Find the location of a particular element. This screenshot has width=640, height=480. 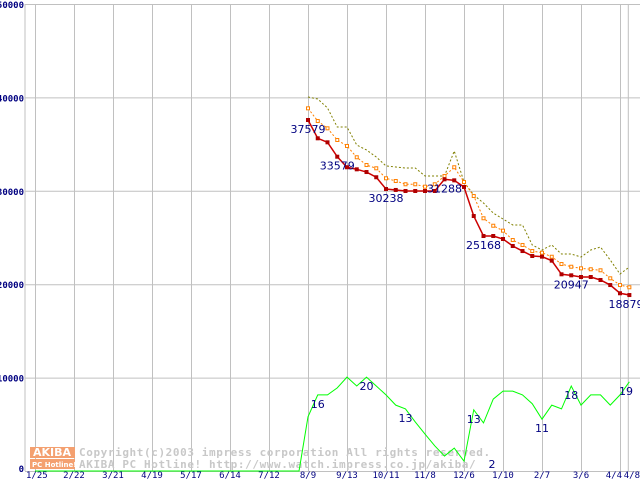

y-tick-label: 40000 is located at coordinates (12, 99).